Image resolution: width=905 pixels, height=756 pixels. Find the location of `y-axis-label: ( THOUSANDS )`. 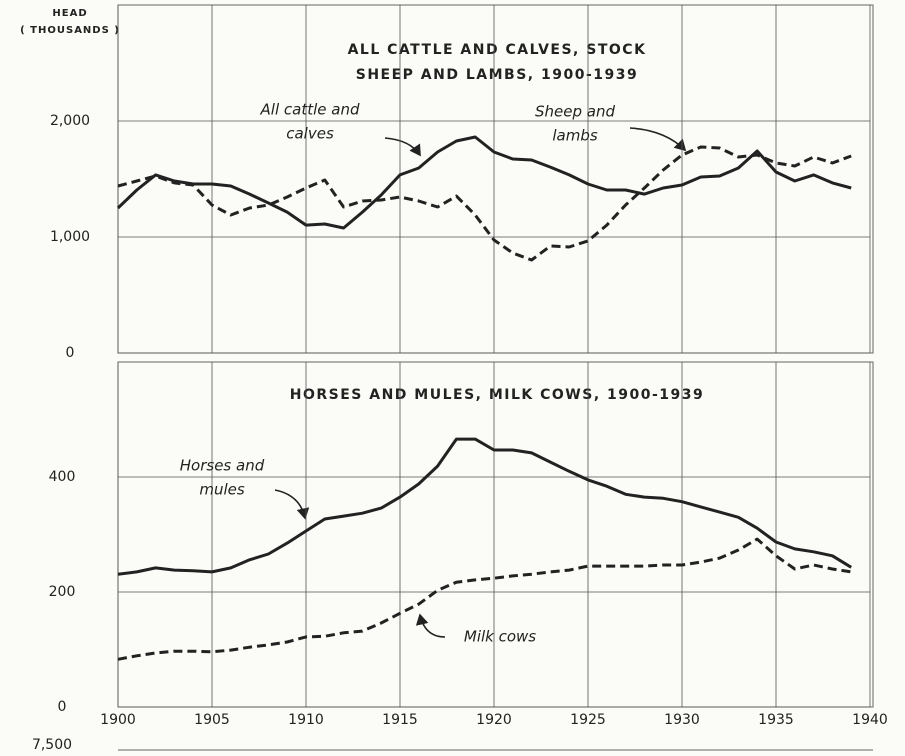

y-axis-label: ( THOUSANDS ) is located at coordinates (70, 30).